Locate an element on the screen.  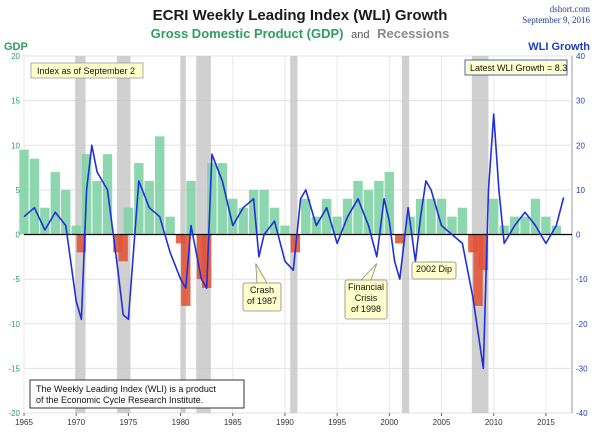
subtitle-gdp: Gross Domestic Product (GDP) is located at coordinates (247, 33).